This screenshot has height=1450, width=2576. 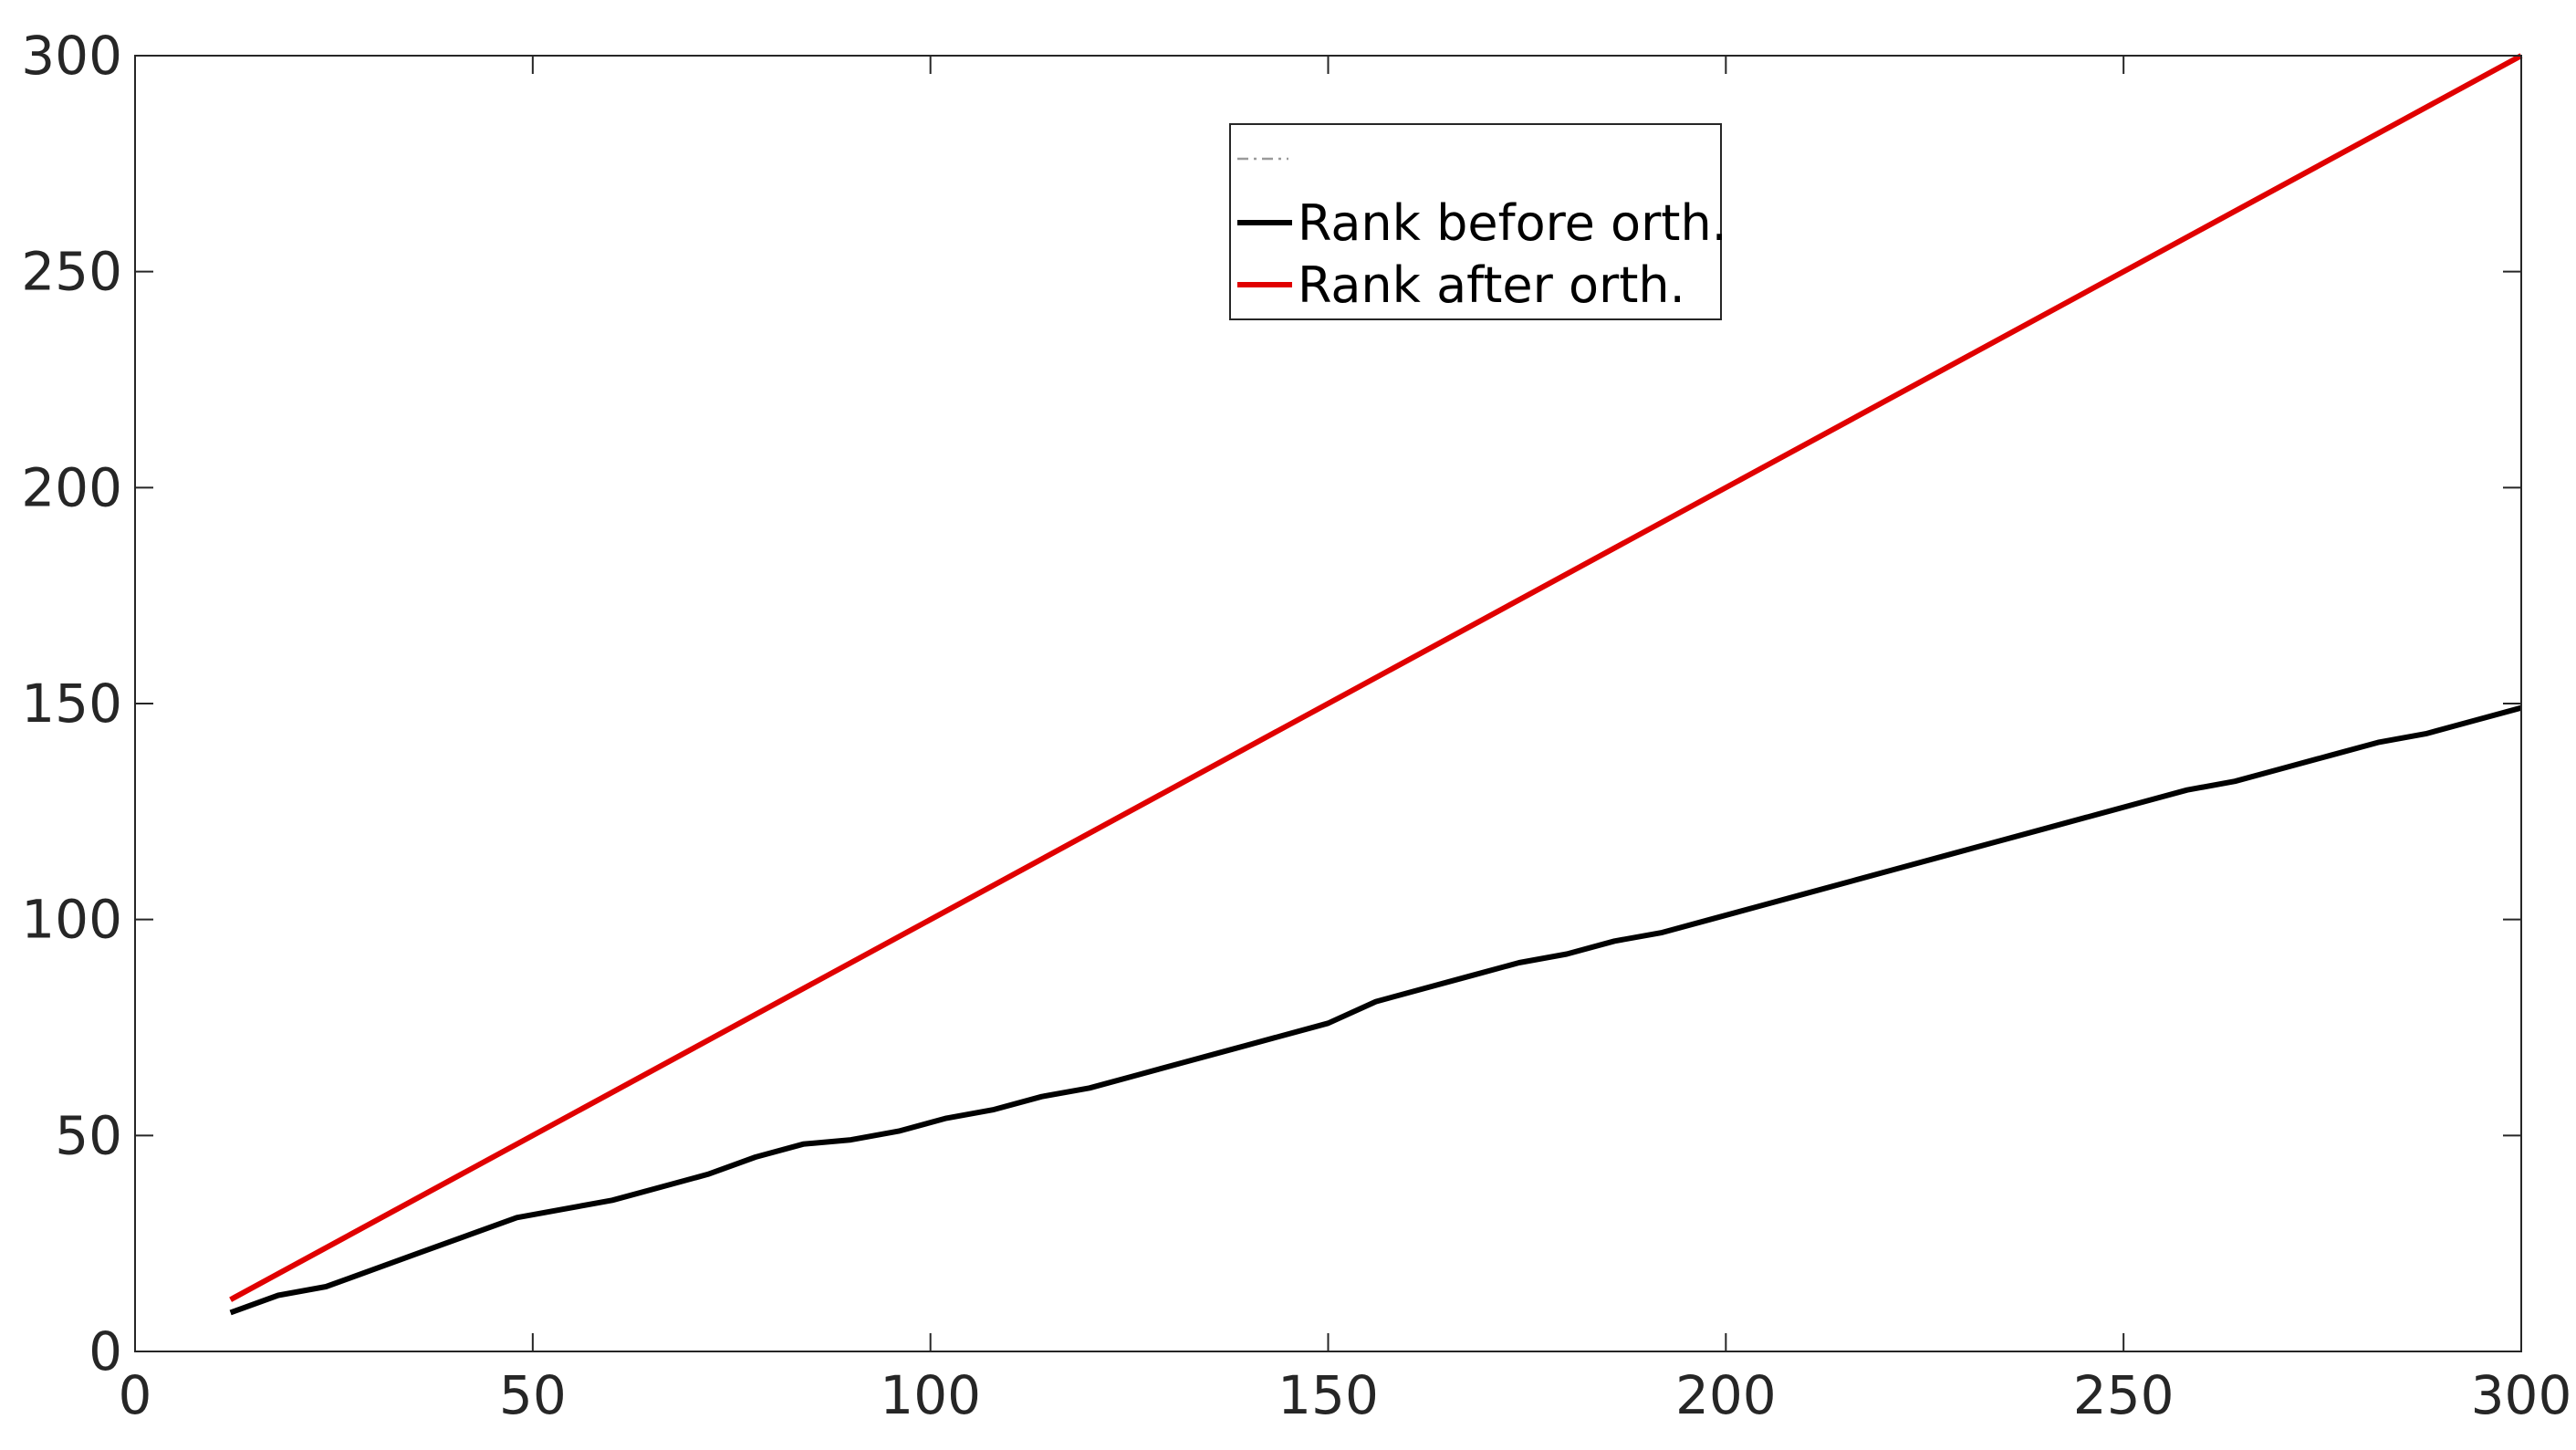 What do you see at coordinates (930, 1395) in the screenshot?
I see `x-tick-label: 100` at bounding box center [930, 1395].